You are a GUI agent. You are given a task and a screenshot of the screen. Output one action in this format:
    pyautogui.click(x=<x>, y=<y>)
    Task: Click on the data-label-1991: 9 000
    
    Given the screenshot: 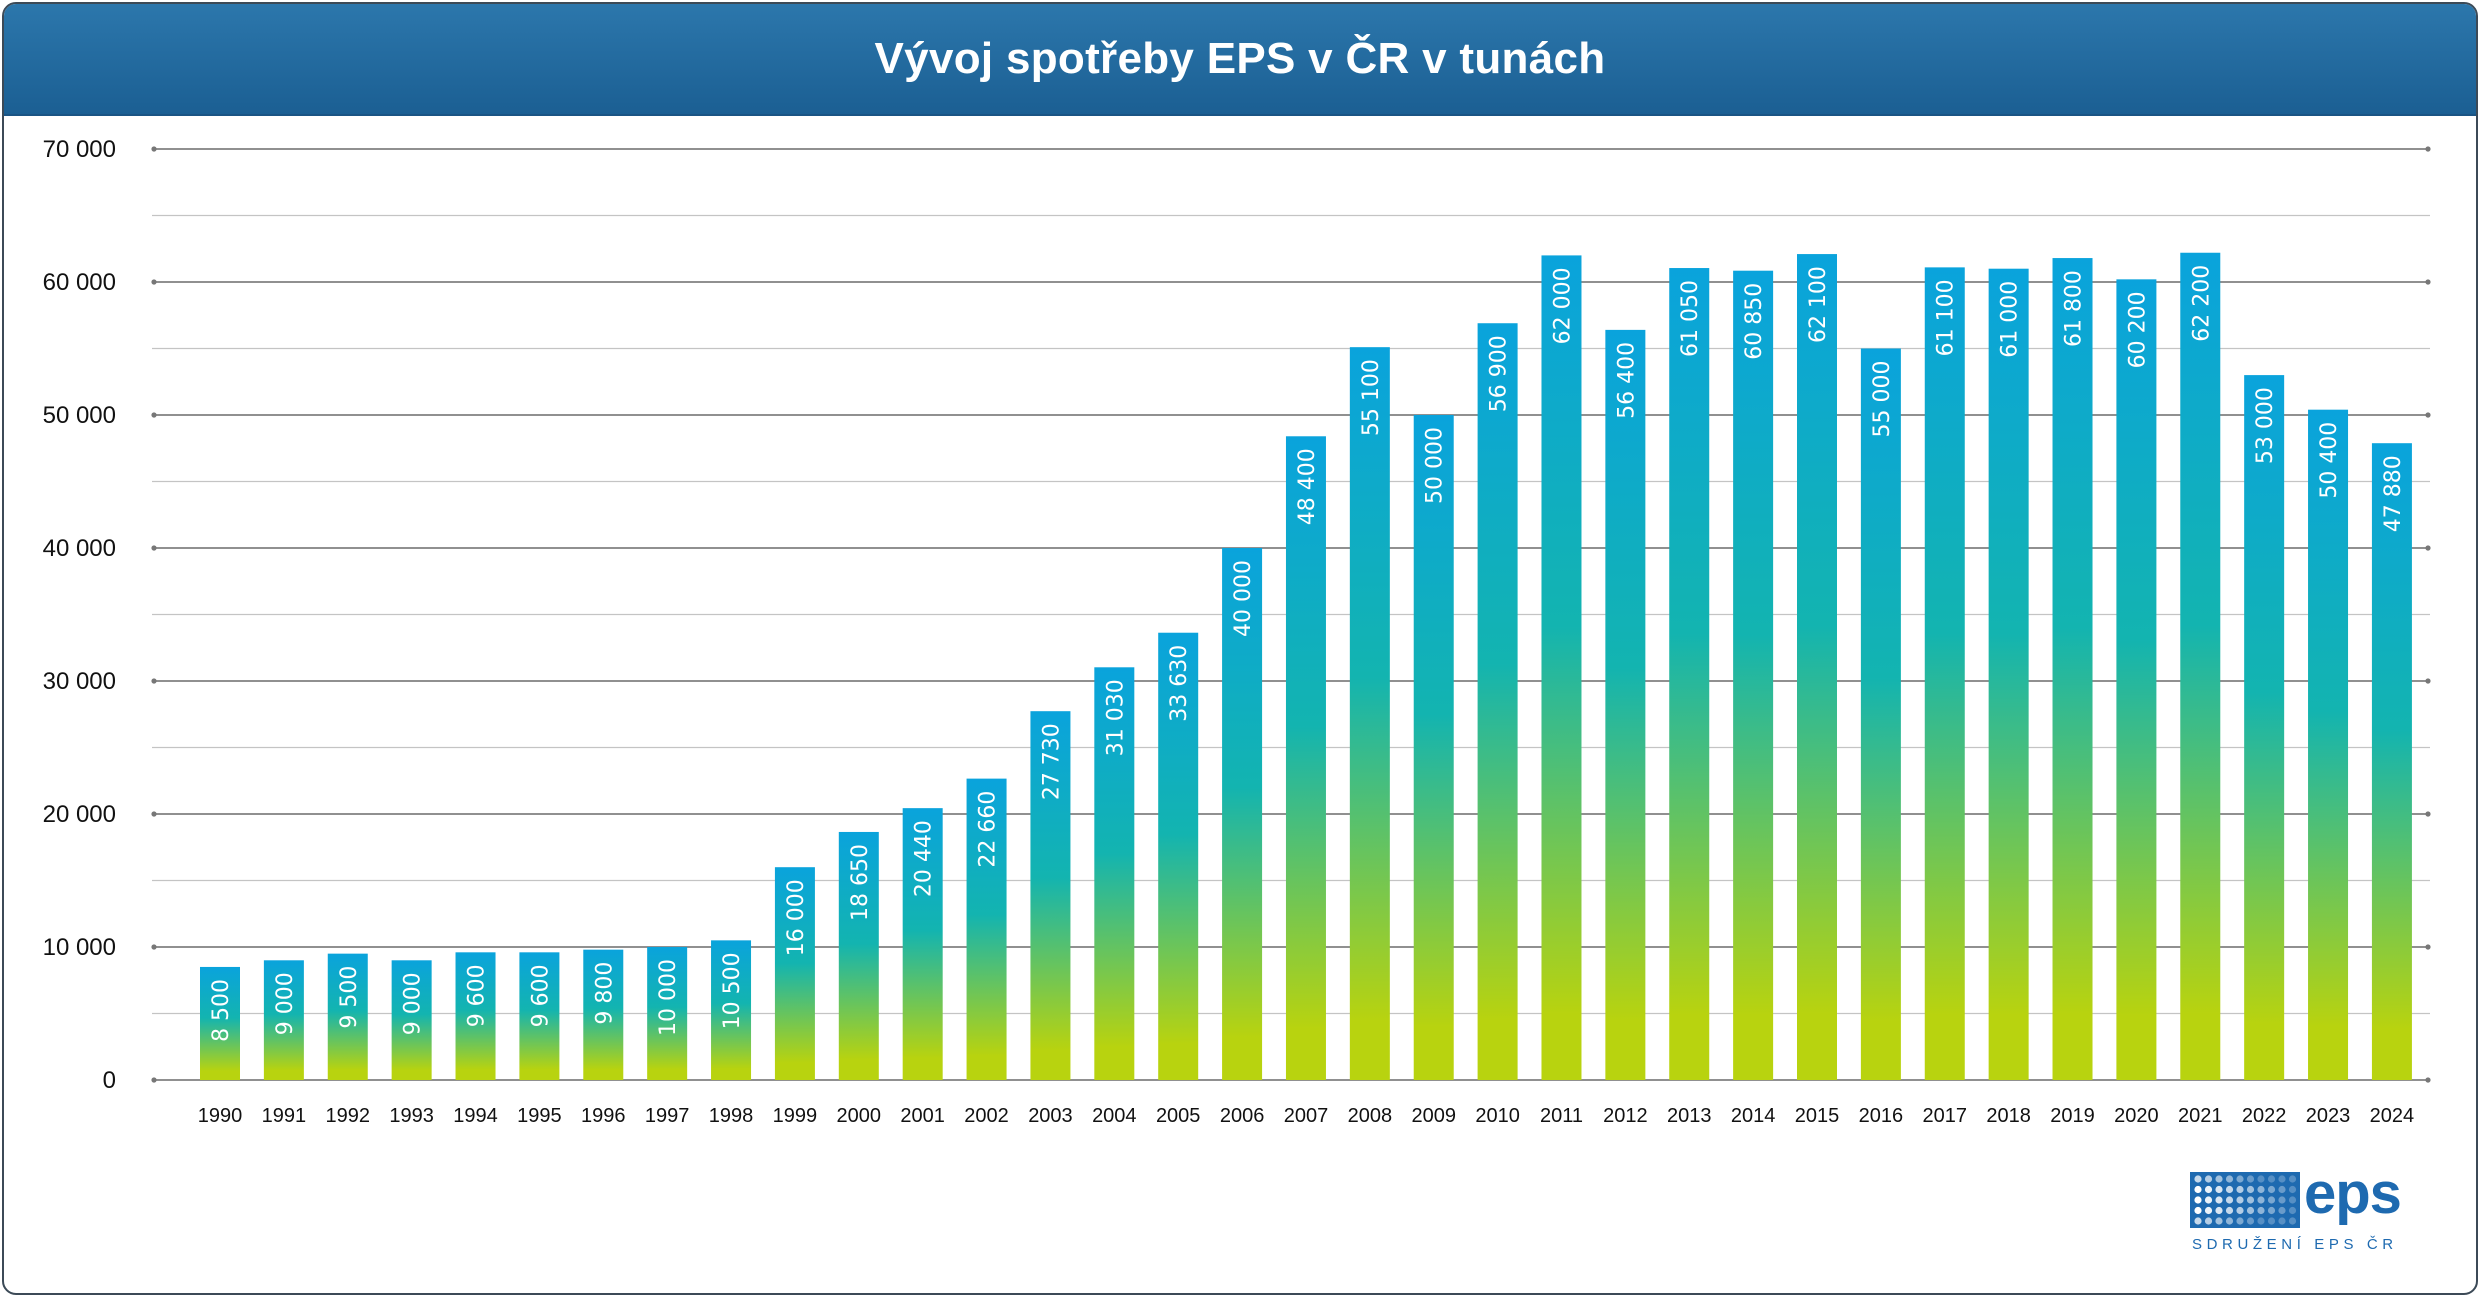 What is the action you would take?
    pyautogui.click(x=285, y=1003)
    